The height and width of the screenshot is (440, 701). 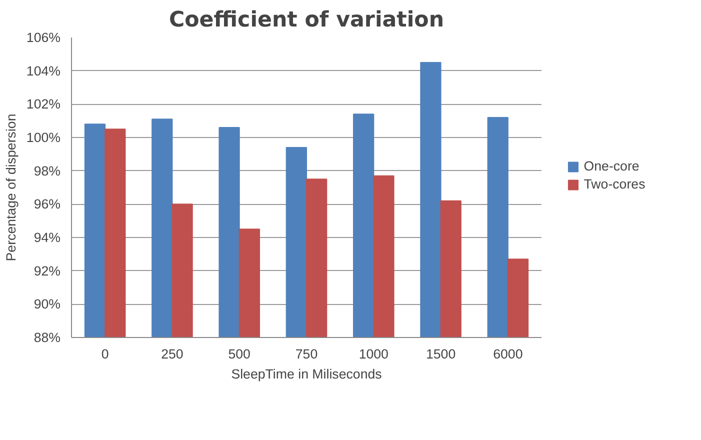 What do you see at coordinates (47, 337) in the screenshot?
I see `y-tick-label: 88%` at bounding box center [47, 337].